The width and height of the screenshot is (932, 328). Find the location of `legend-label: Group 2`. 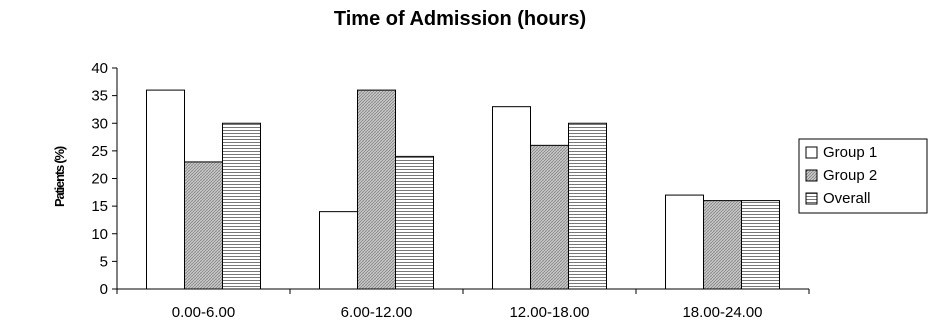

legend-label: Group 2 is located at coordinates (850, 175).